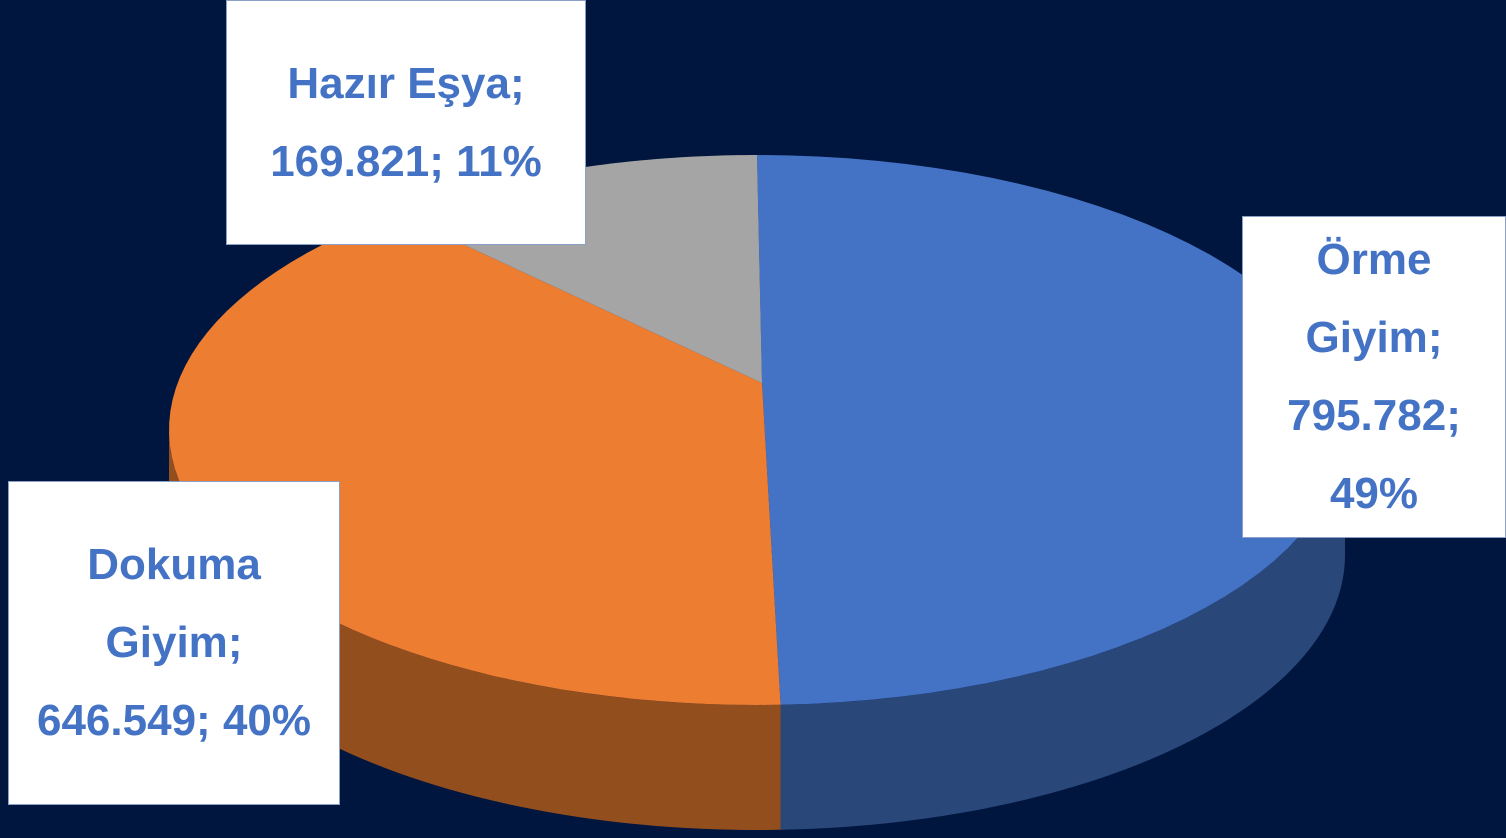  What do you see at coordinates (350, 161) in the screenshot?
I see `value: 169.821` at bounding box center [350, 161].